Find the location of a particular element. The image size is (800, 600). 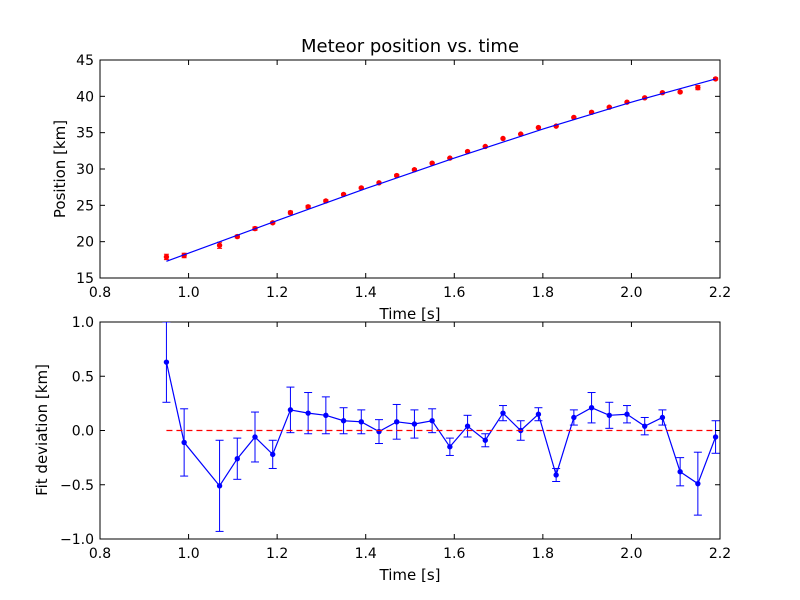

deviation-x-tick-label: 1.6 is located at coordinates (454, 554).